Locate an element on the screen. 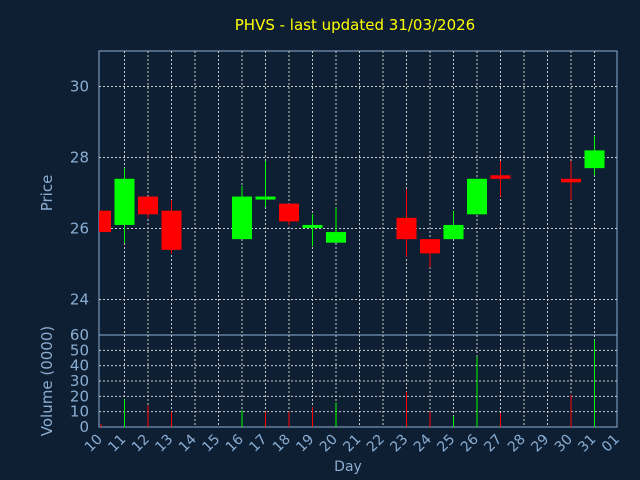 Image resolution: width=640 pixels, height=480 pixels. volume-y-tick-label: 50 is located at coordinates (79, 350).